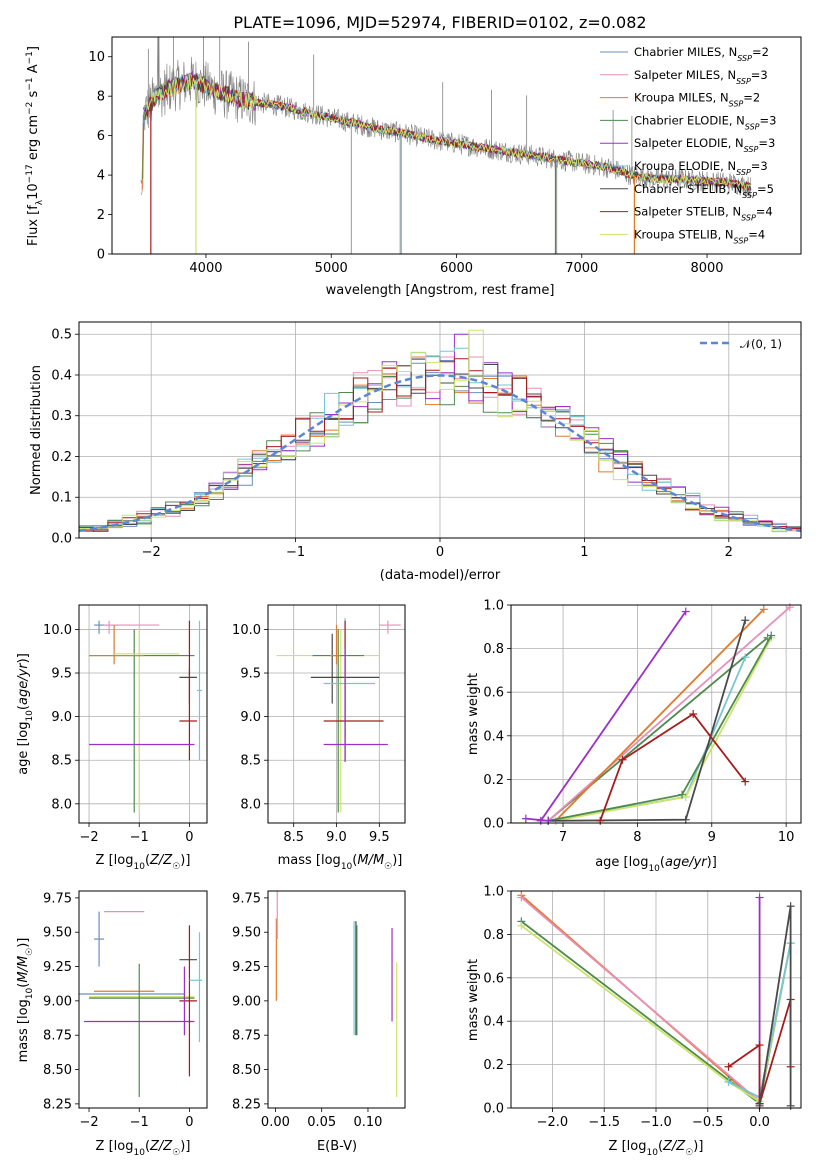 This screenshot has height=1170, width=819. What do you see at coordinates (101, 215) in the screenshot?
I see `y-tick-label: 2` at bounding box center [101, 215].